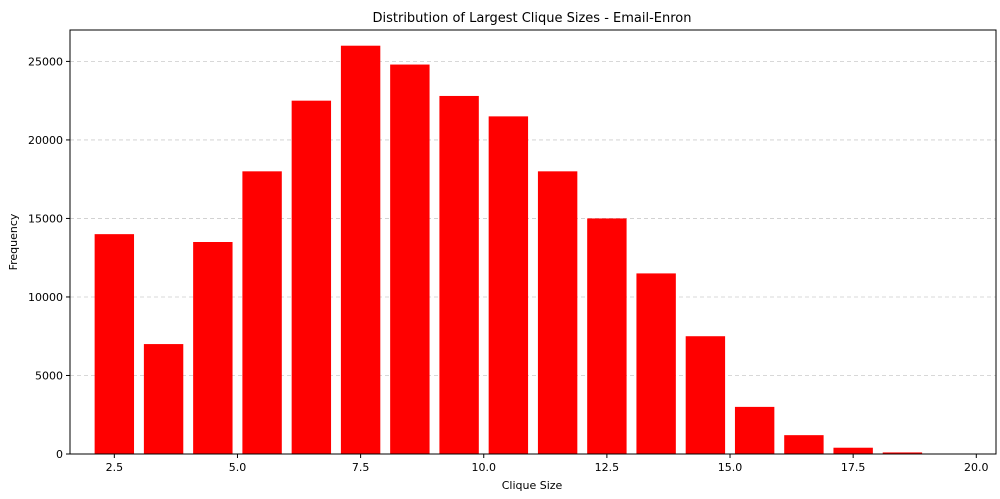 The height and width of the screenshot is (499, 1000). What do you see at coordinates (115, 467) in the screenshot?
I see `x-tick-label: 2.5` at bounding box center [115, 467].